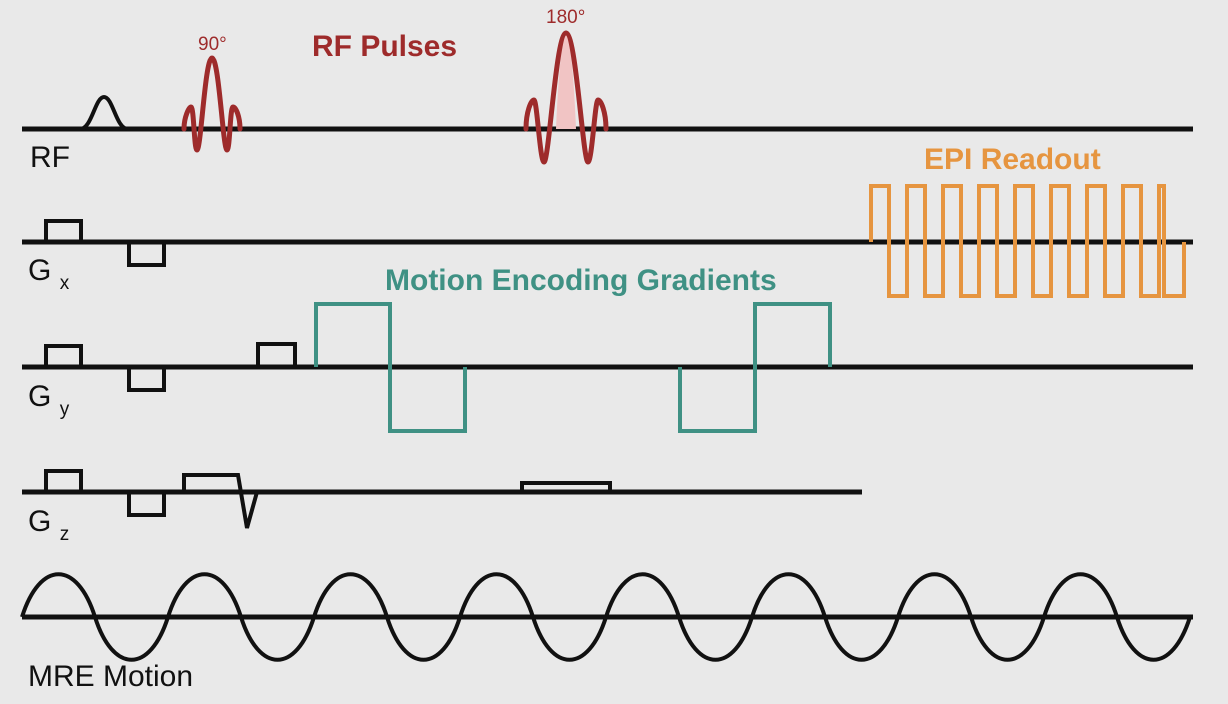 The width and height of the screenshot is (1228, 704). I want to click on rf-180-pulse, so click(566, 97).